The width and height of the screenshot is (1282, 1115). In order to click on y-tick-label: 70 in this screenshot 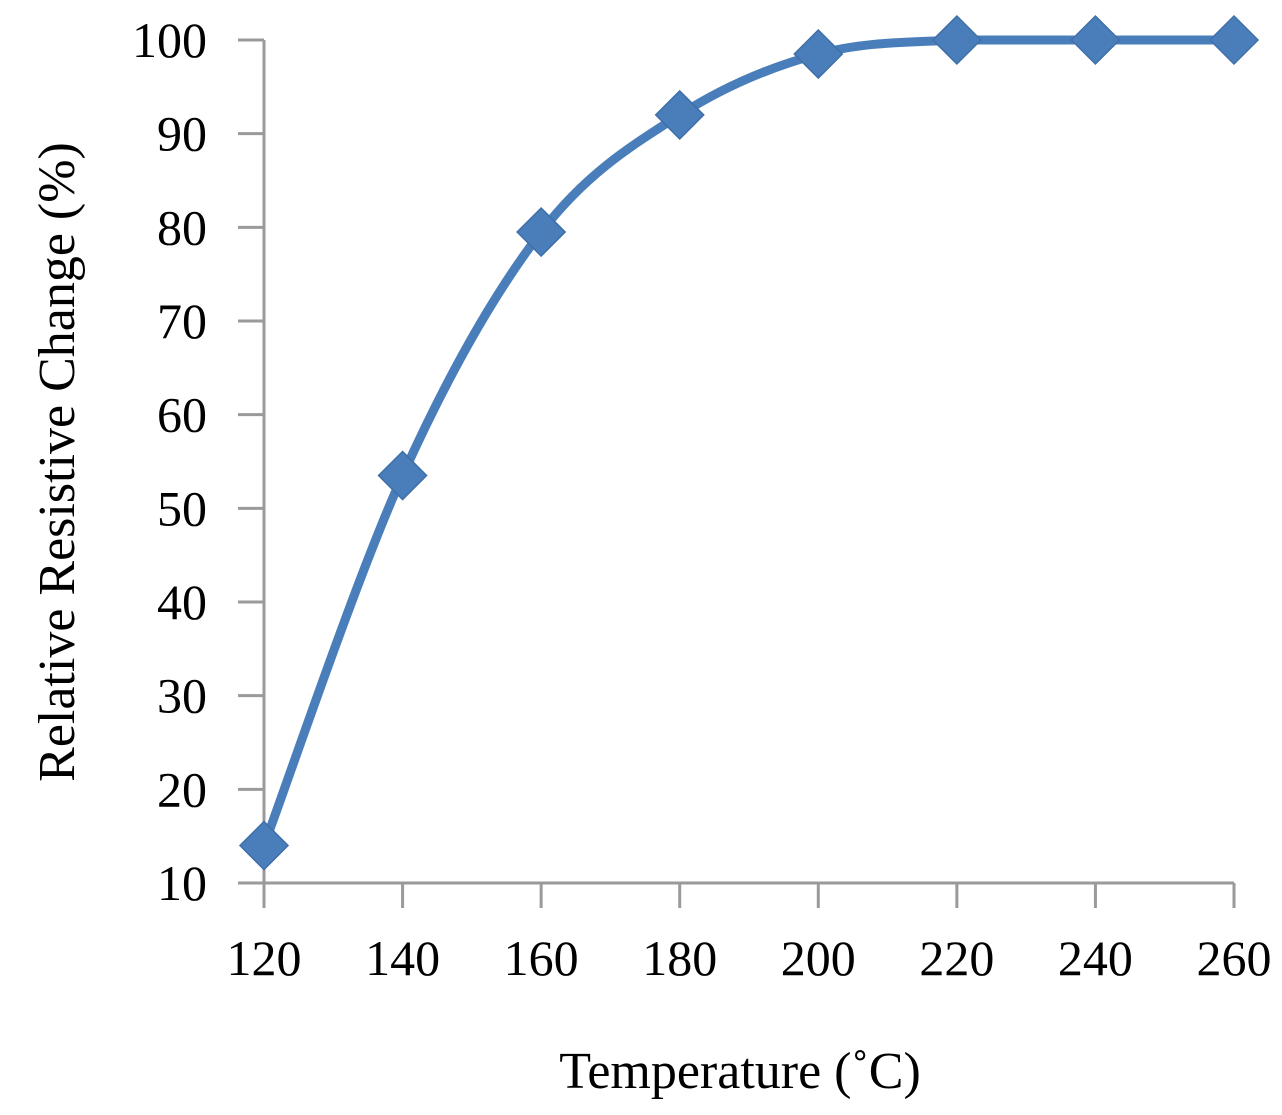, I will do `click(182, 321)`.